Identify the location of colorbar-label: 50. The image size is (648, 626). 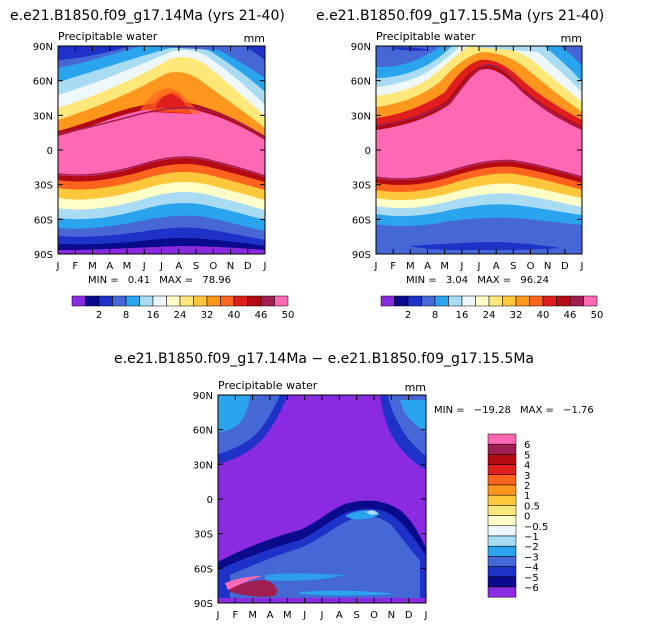
(288, 315).